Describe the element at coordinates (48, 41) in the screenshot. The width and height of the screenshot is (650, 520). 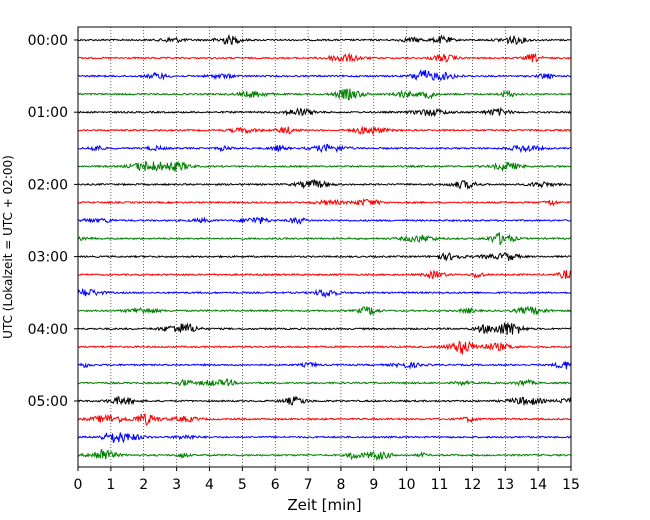
I see `y-tick-label: 00:00` at that location.